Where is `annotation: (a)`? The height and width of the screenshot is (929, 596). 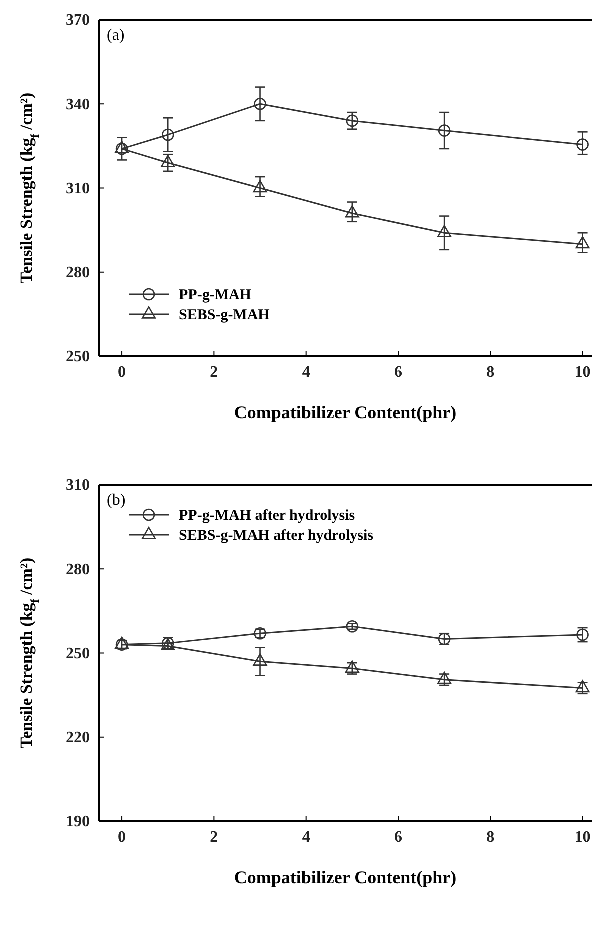 annotation: (a) is located at coordinates (116, 35).